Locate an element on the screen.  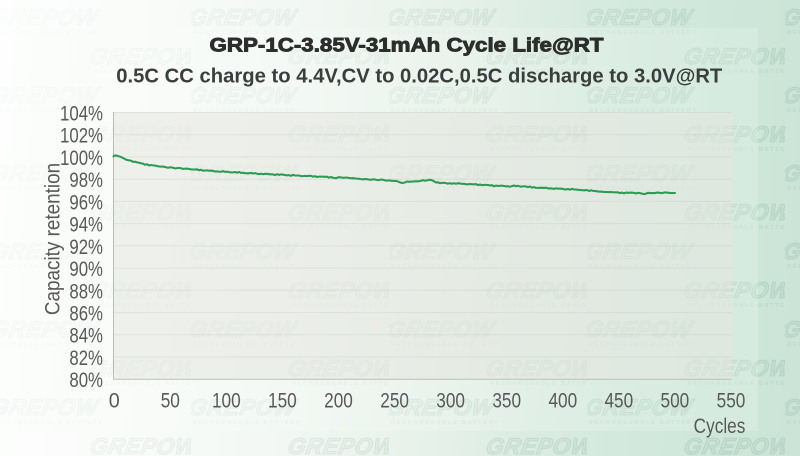
svg-text: 84% is located at coordinates (86, 335).